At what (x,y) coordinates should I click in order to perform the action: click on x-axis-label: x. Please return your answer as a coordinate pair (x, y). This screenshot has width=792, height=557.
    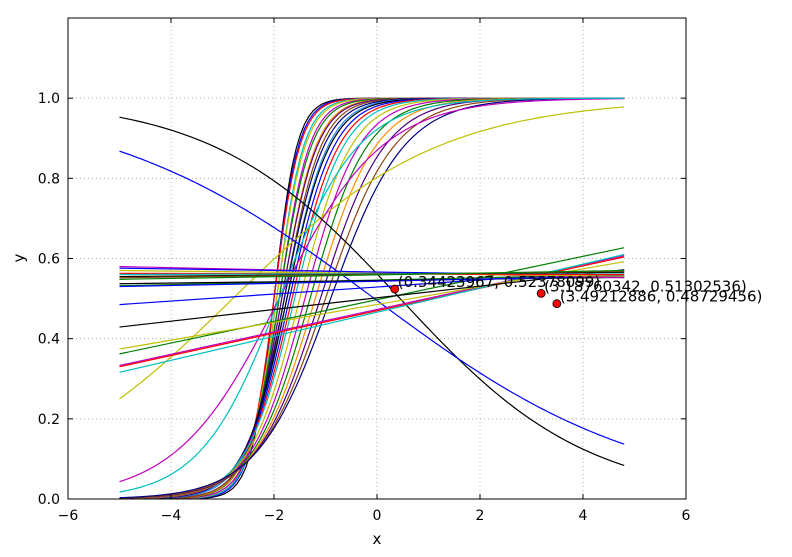
    Looking at the image, I should click on (377, 539).